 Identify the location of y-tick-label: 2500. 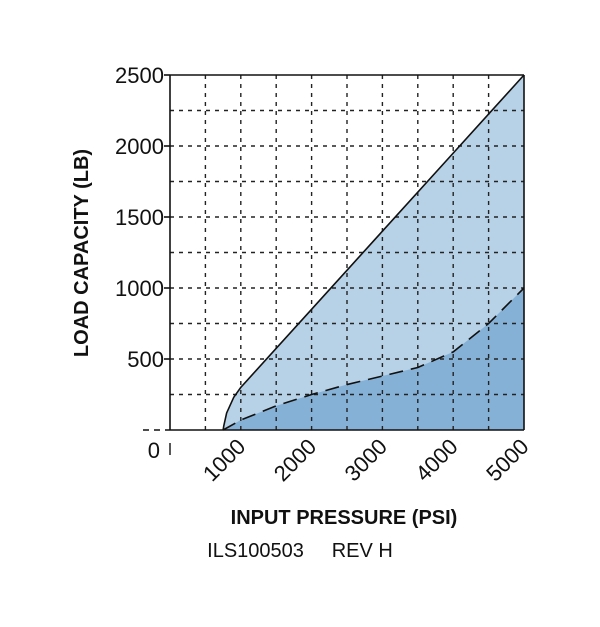
(139, 75).